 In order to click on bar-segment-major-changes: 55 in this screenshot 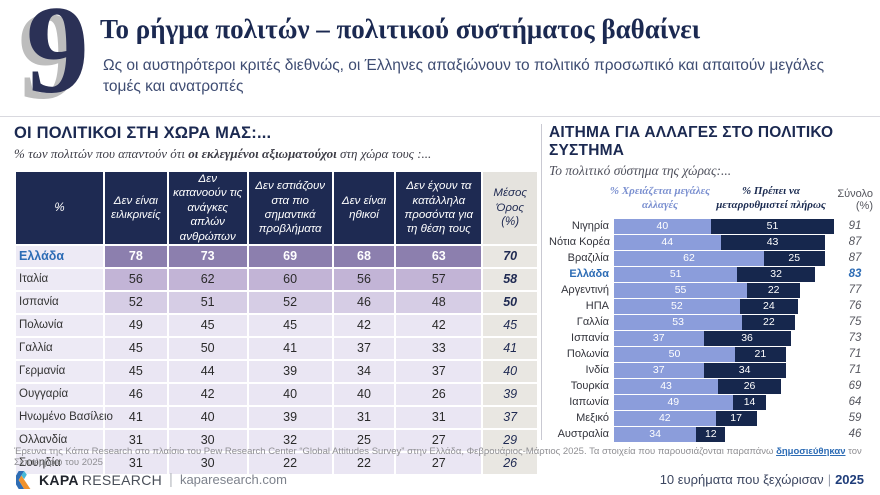, I will do `click(681, 290)`.